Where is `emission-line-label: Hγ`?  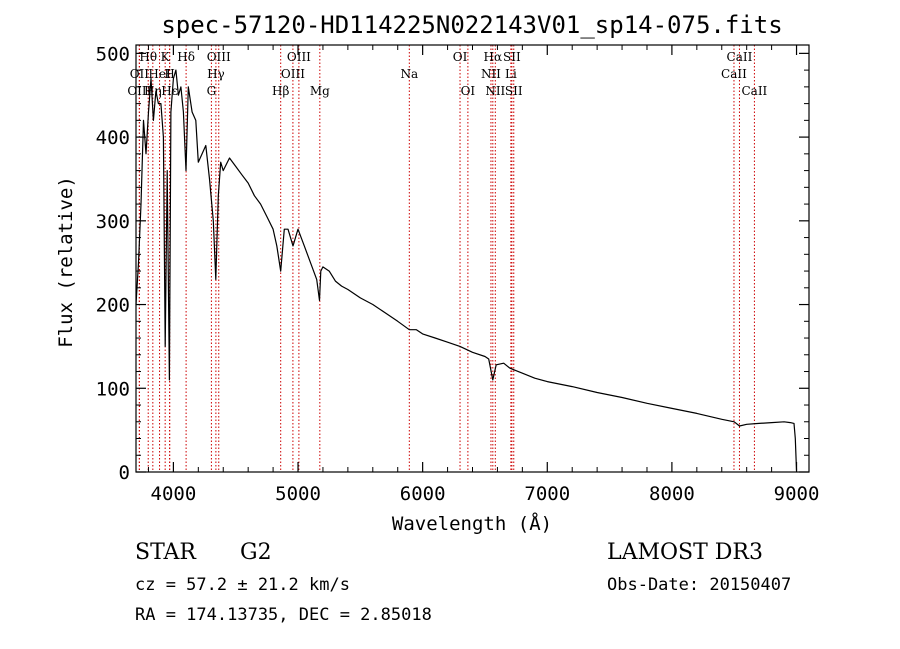
emission-line-label: Hγ is located at coordinates (216, 74).